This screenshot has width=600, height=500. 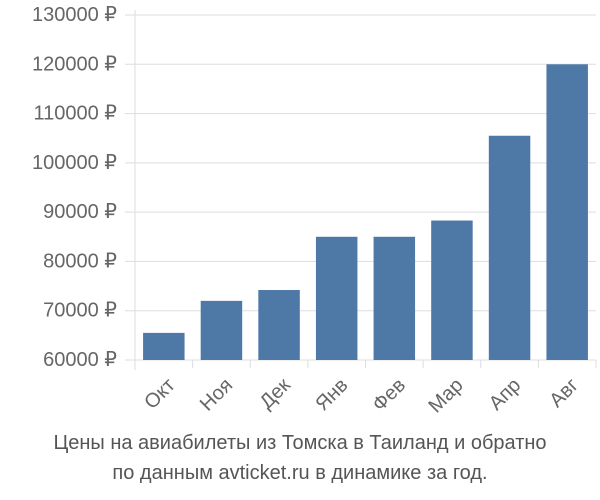 What do you see at coordinates (300, 473) in the screenshot?
I see `caption-line-2: по данным avticket.ru в динамике за год.` at bounding box center [300, 473].